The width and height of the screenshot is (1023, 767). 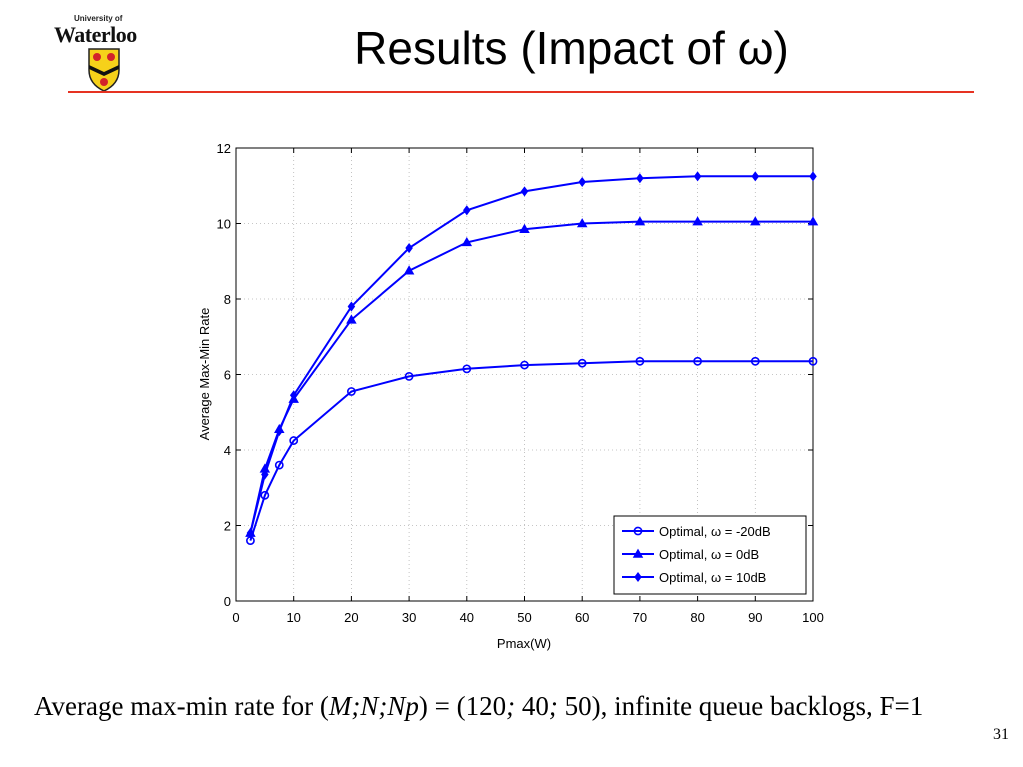 I want to click on legend-label: Optimal, ω = 0dB, so click(x=709, y=554).